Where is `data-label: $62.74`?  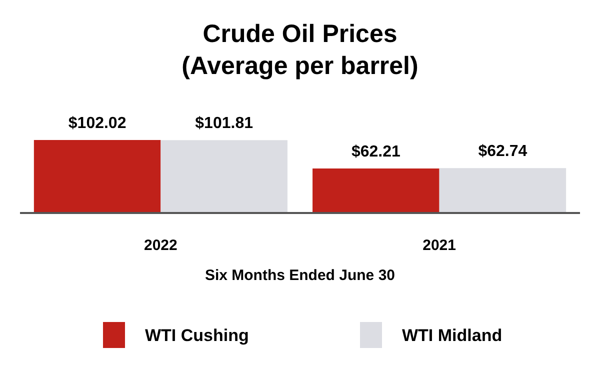
data-label: $62.74 is located at coordinates (503, 151).